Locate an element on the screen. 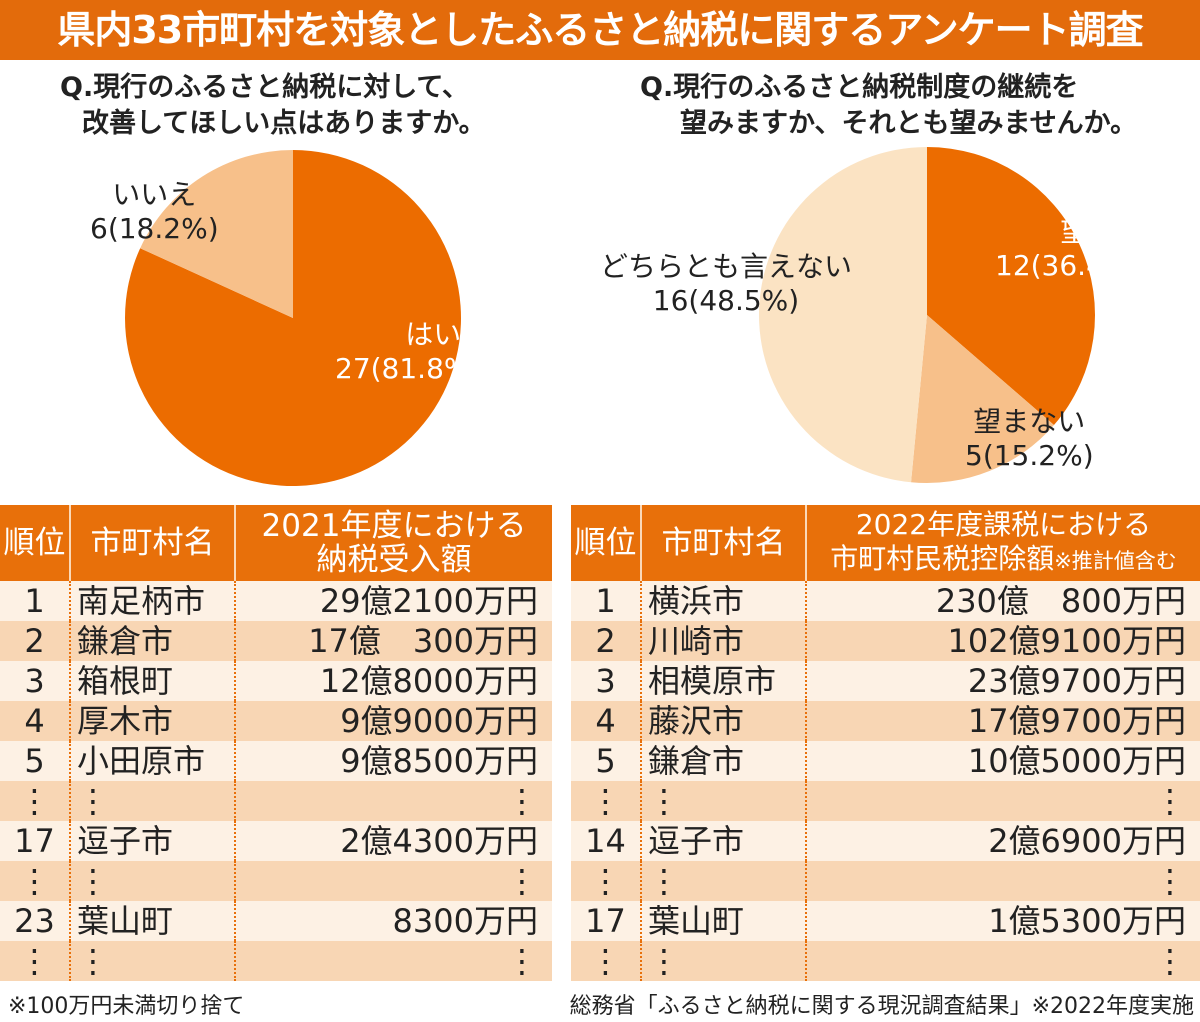  table-row: 1 横浜市 230億 800万円 is located at coordinates (885, 601).